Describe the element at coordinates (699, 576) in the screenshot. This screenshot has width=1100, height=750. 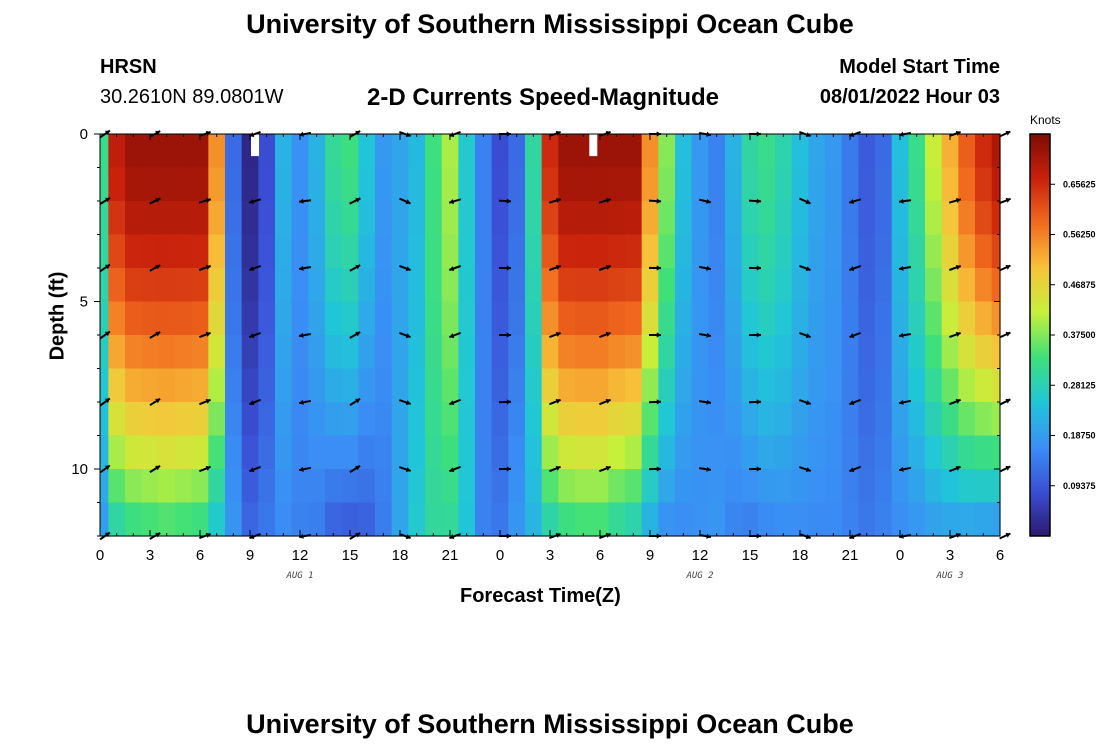
I see `date-label: AUG 2` at that location.